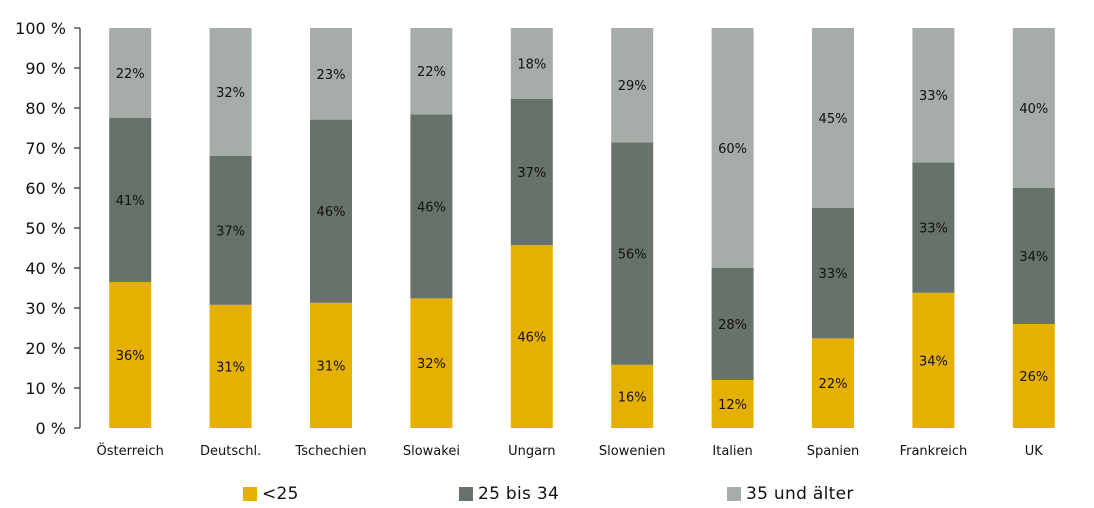 The height and width of the screenshot is (508, 1094). I want to click on data-label: 36%, so click(130, 356).